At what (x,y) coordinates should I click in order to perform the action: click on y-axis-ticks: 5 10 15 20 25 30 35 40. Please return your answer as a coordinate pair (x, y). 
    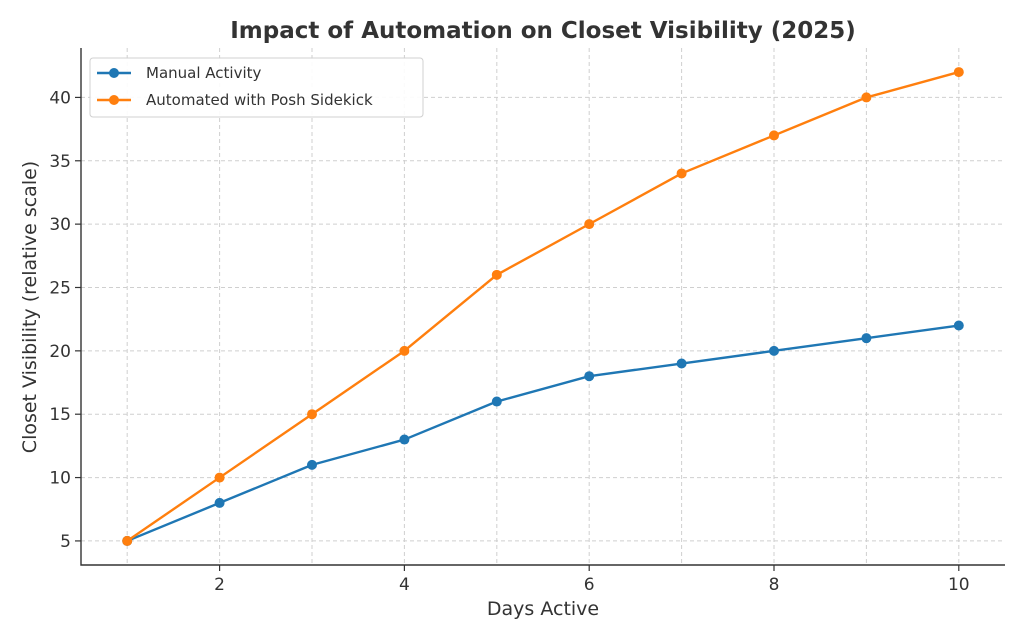
    Looking at the image, I should click on (65, 320).